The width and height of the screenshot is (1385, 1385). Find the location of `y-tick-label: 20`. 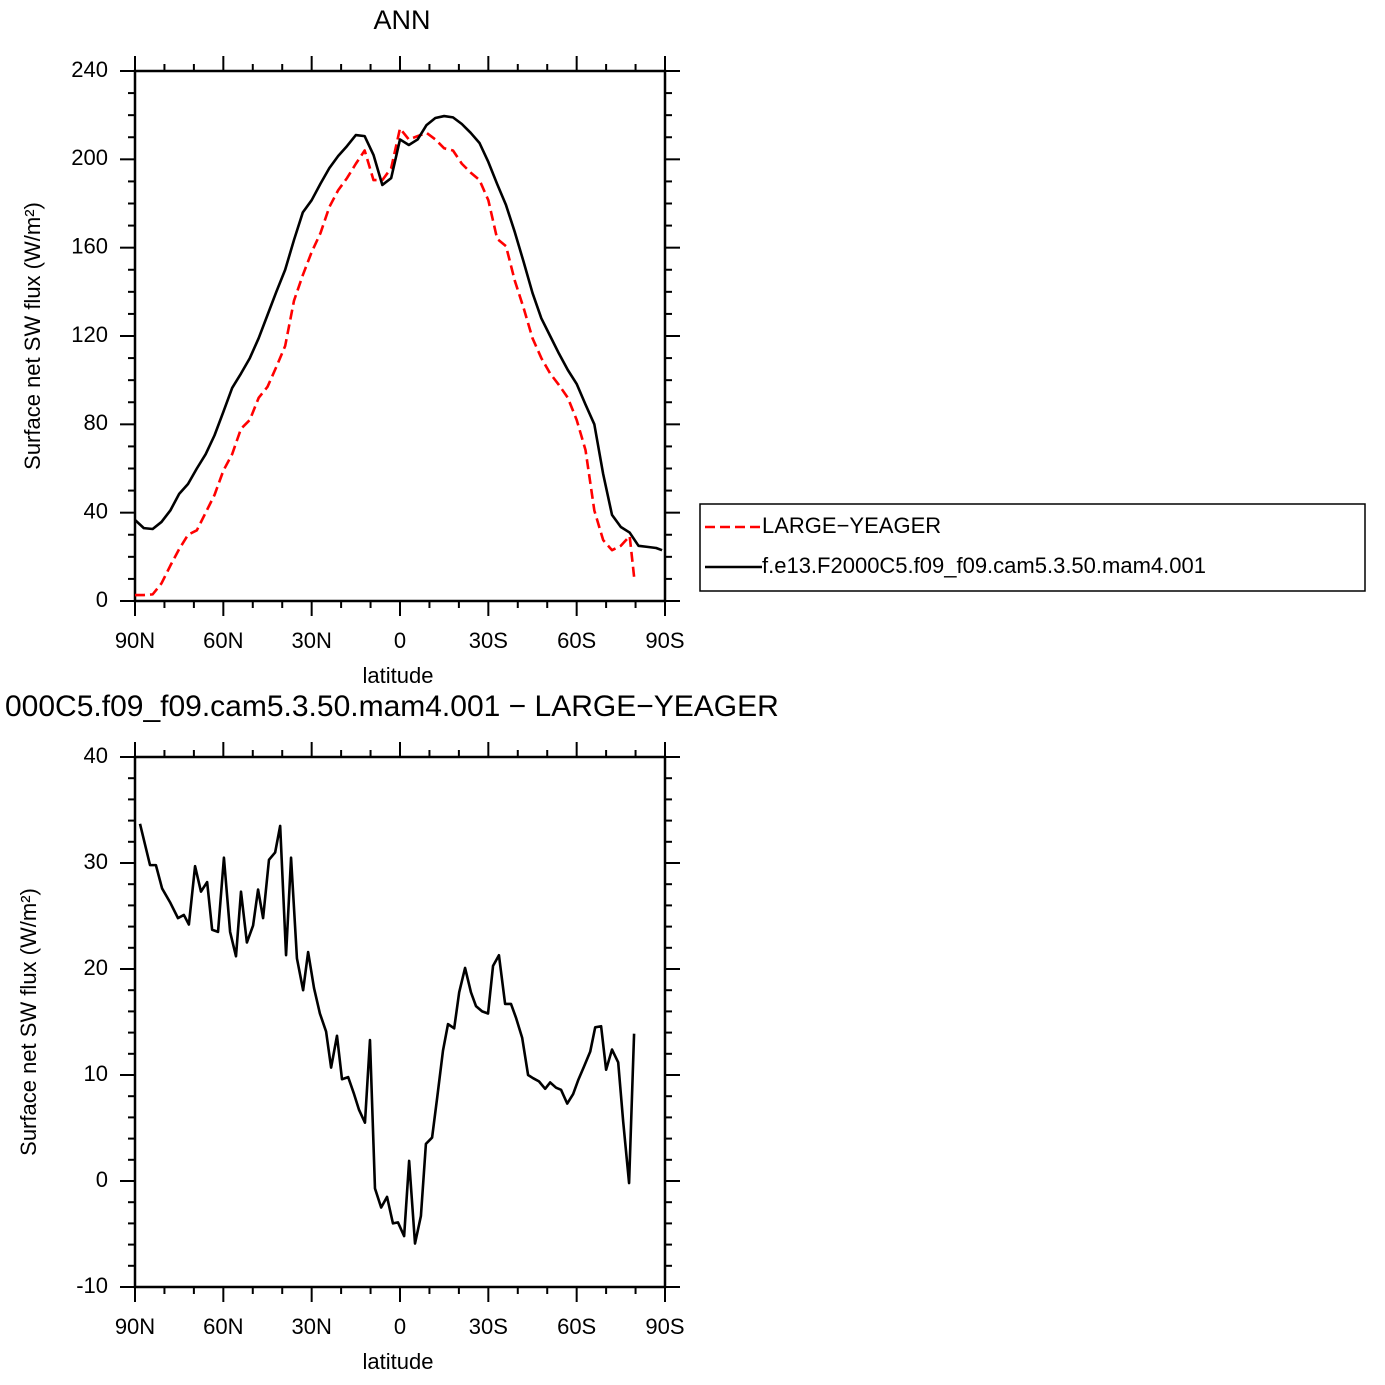

y-tick-label: 20 is located at coordinates (96, 967).